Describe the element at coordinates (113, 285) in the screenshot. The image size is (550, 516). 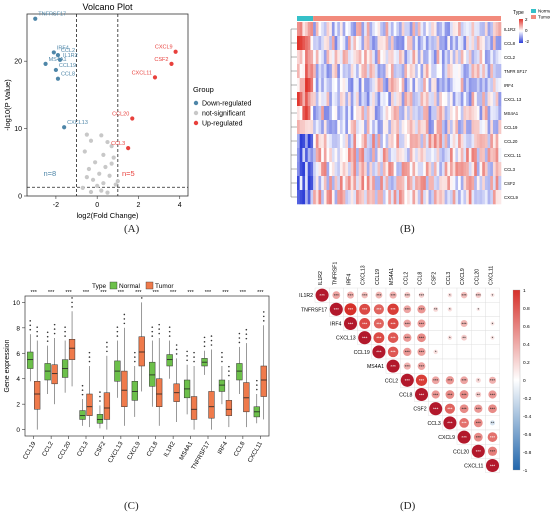
I see `legend-swatch` at that location.